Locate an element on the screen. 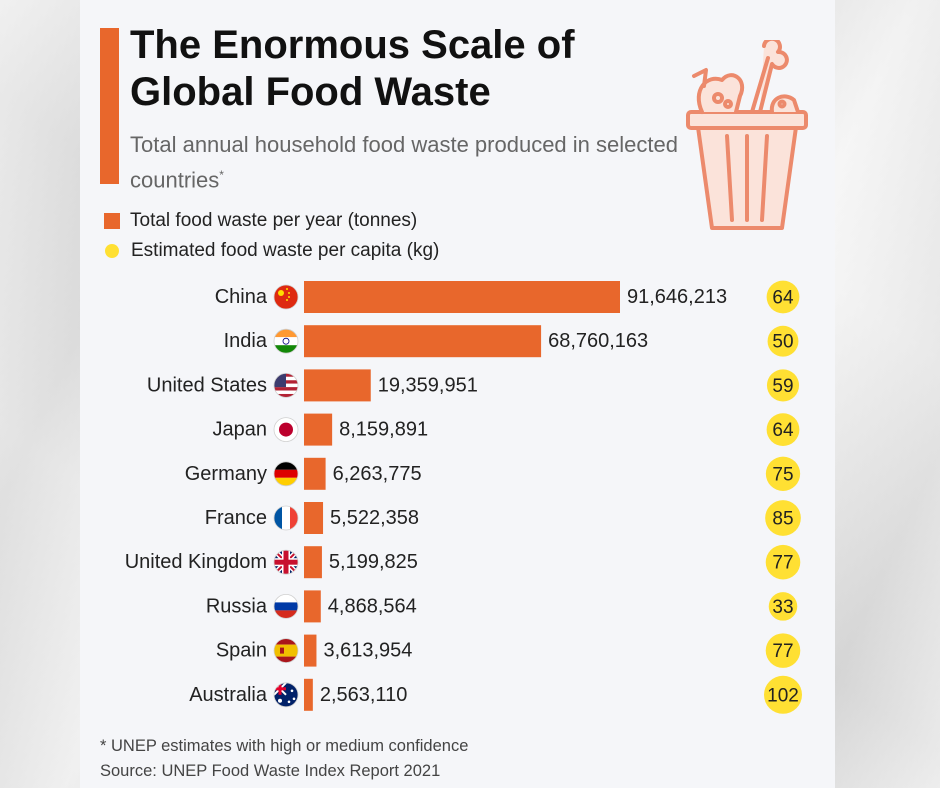  category-label-united-states: United States is located at coordinates (207, 385).